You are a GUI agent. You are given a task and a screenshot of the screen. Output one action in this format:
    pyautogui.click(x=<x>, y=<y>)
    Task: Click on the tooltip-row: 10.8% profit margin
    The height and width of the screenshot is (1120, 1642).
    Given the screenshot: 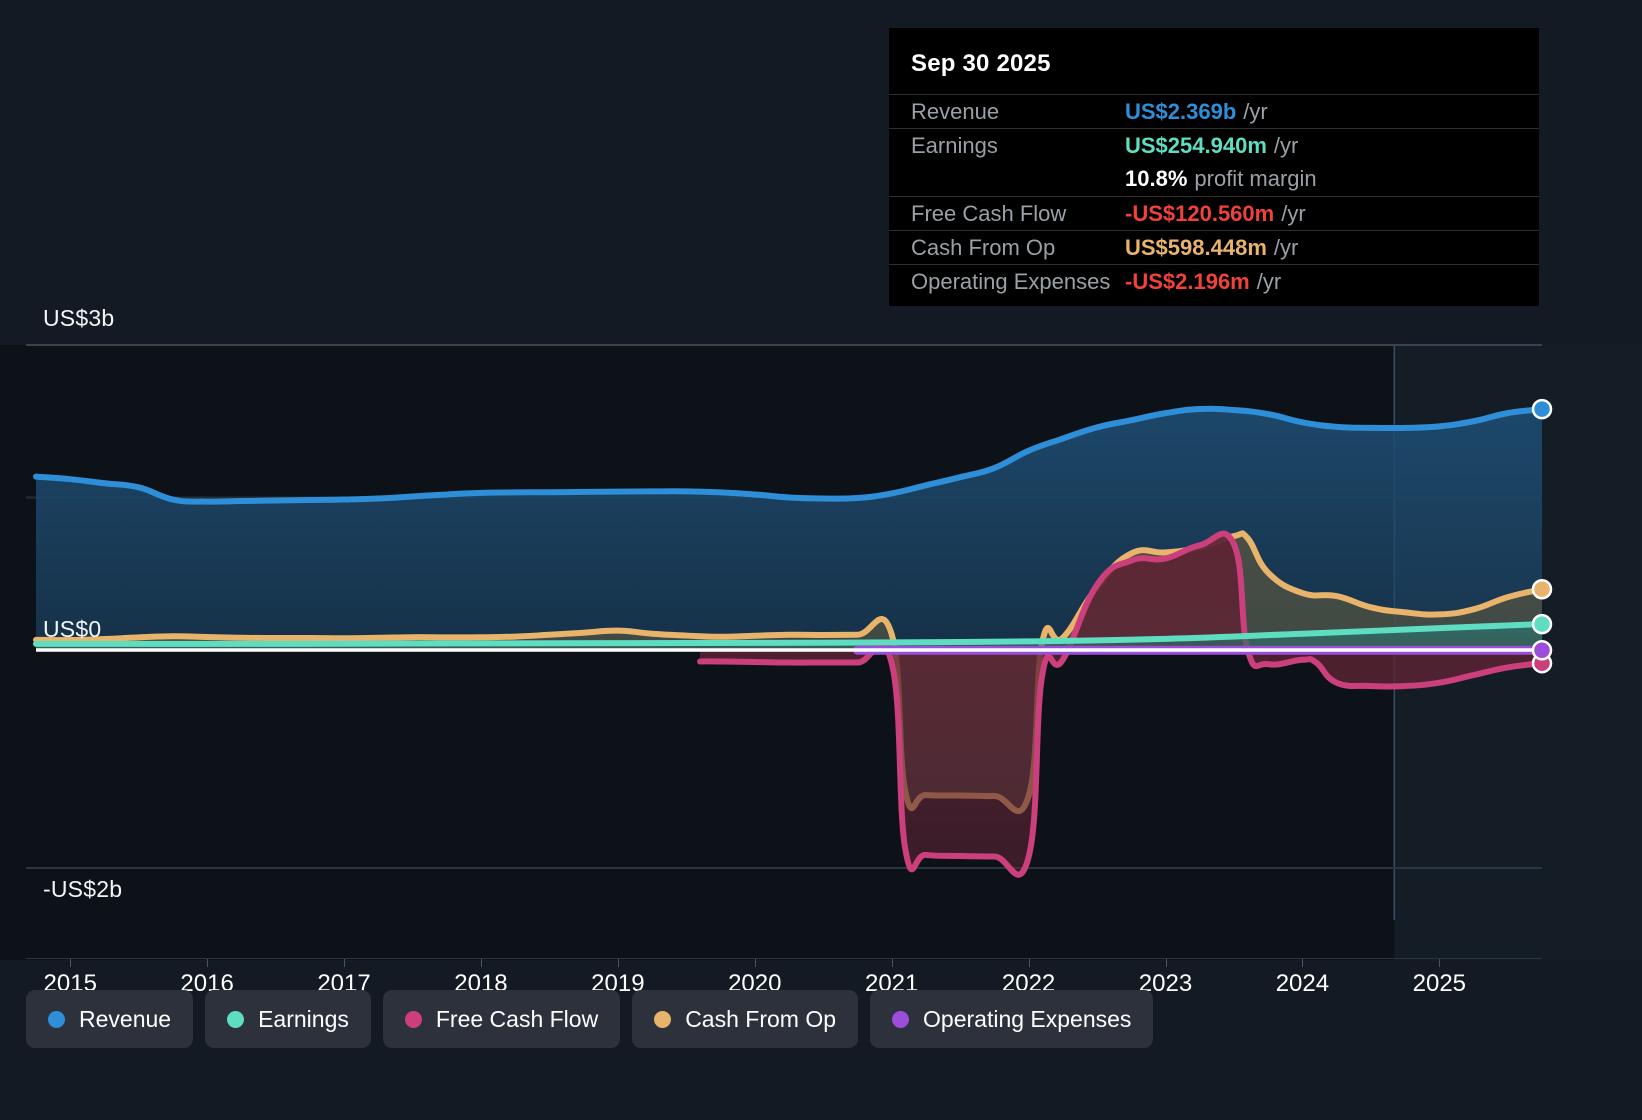 What is the action you would take?
    pyautogui.click(x=1214, y=179)
    